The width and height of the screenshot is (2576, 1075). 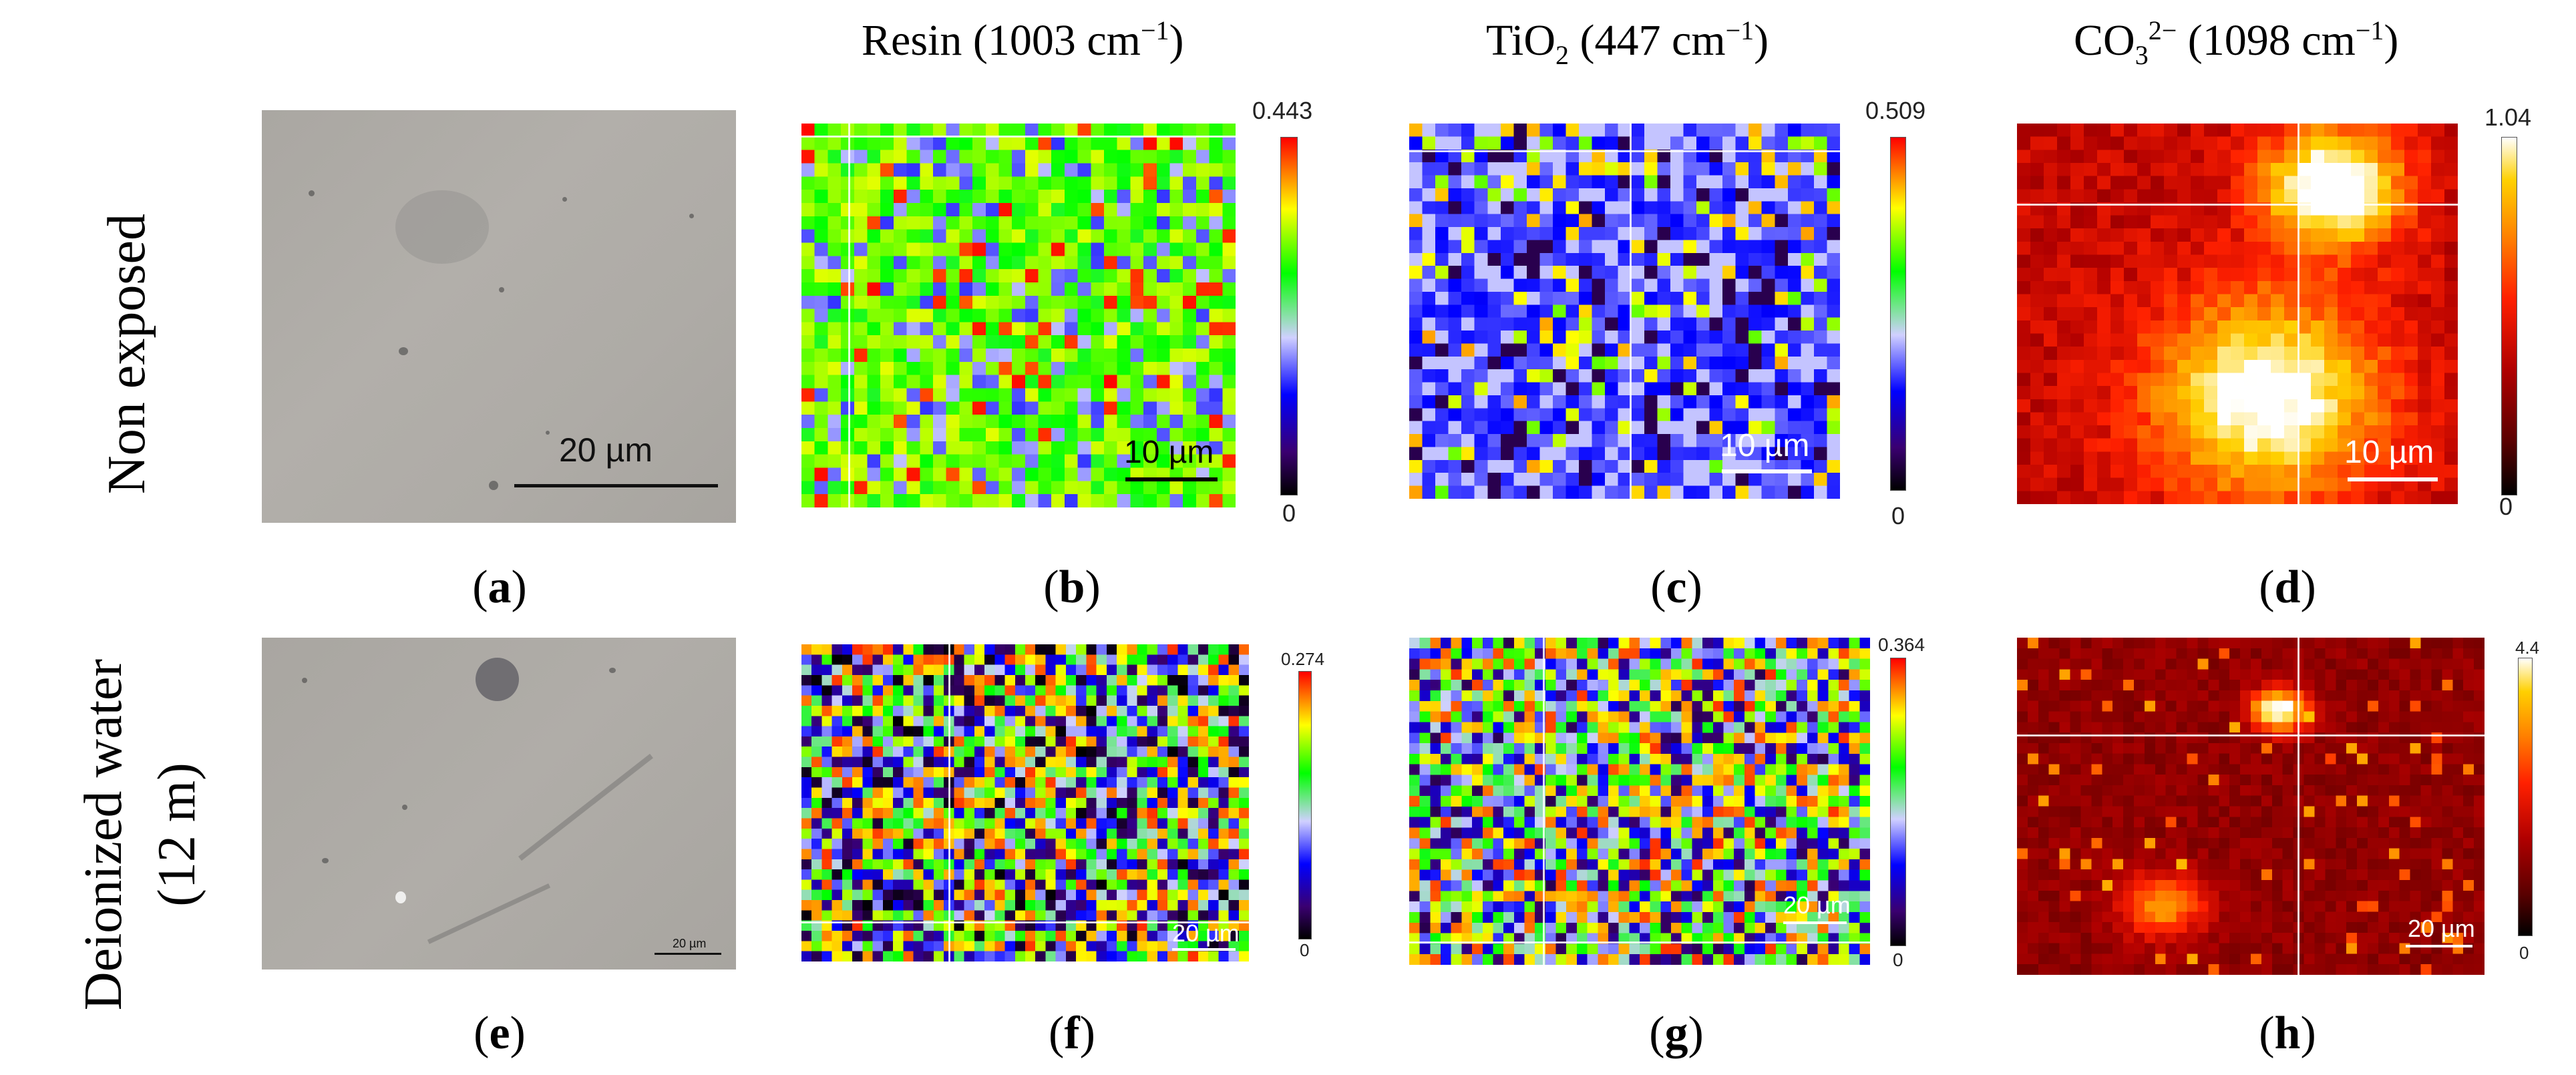 I want to click on colorbar-c-max: 0.509, so click(x=1895, y=110).